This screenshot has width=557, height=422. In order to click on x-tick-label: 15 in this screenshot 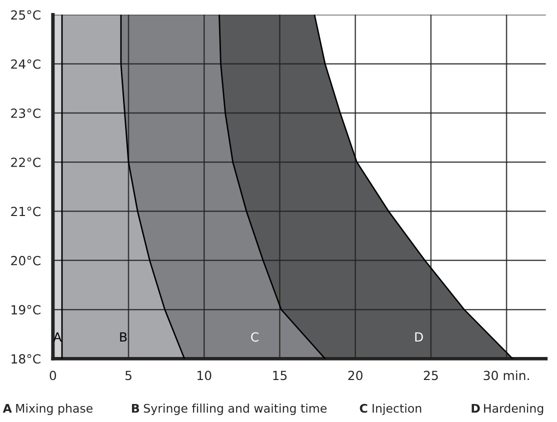, I will do `click(280, 375)`.